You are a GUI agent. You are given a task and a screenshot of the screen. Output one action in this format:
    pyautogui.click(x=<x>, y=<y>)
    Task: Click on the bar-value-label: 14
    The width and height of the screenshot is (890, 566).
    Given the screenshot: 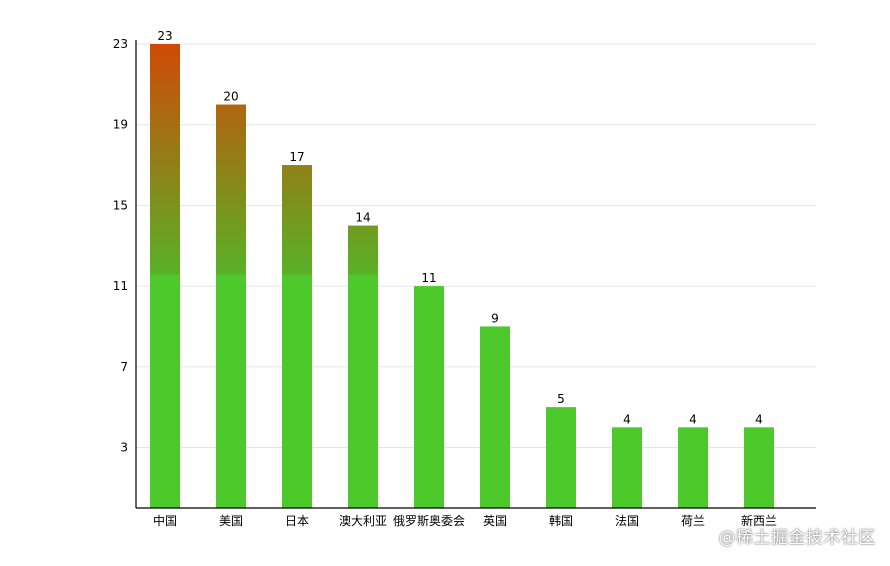 What is the action you would take?
    pyautogui.click(x=362, y=218)
    